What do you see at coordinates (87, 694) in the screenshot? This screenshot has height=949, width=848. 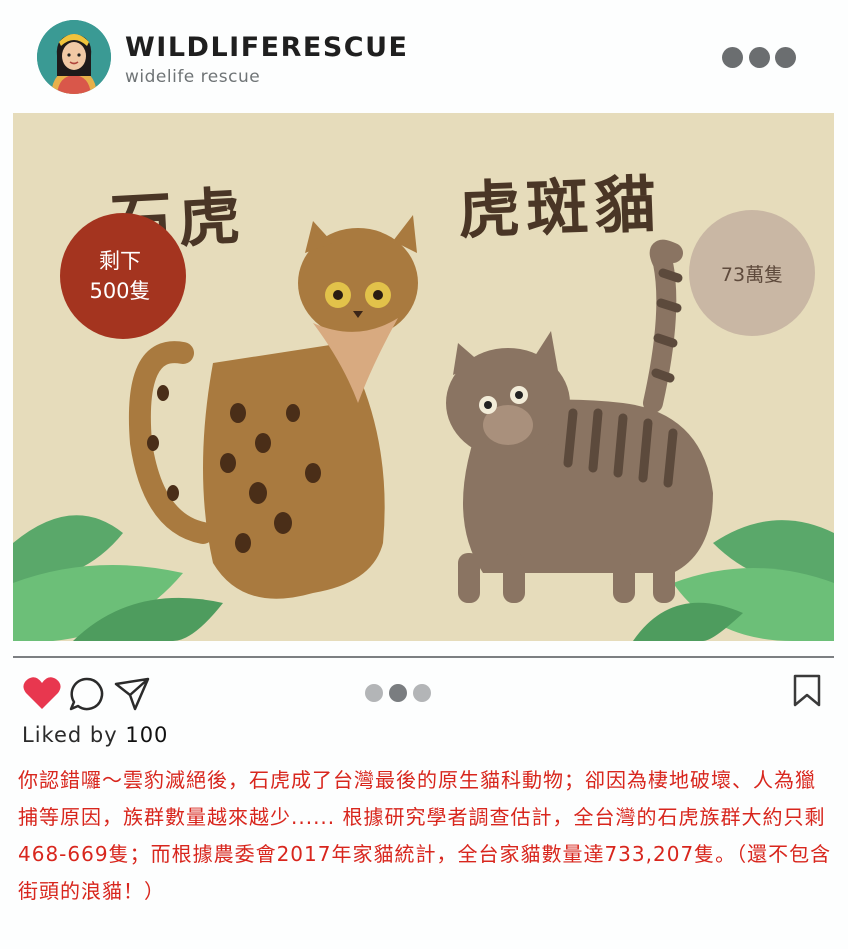 I see `comment-bubble-icon` at bounding box center [87, 694].